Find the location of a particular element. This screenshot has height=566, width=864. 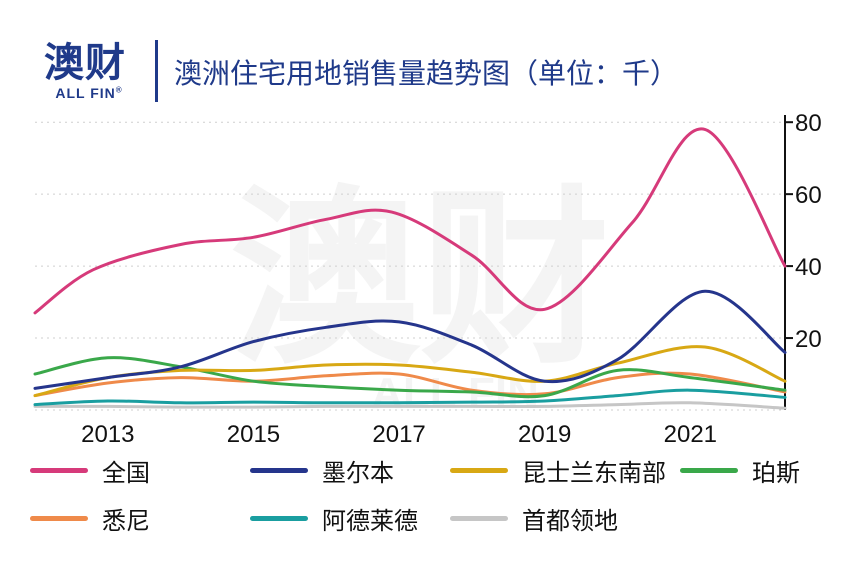

legend-label: 墨尔本 is located at coordinates (358, 472).